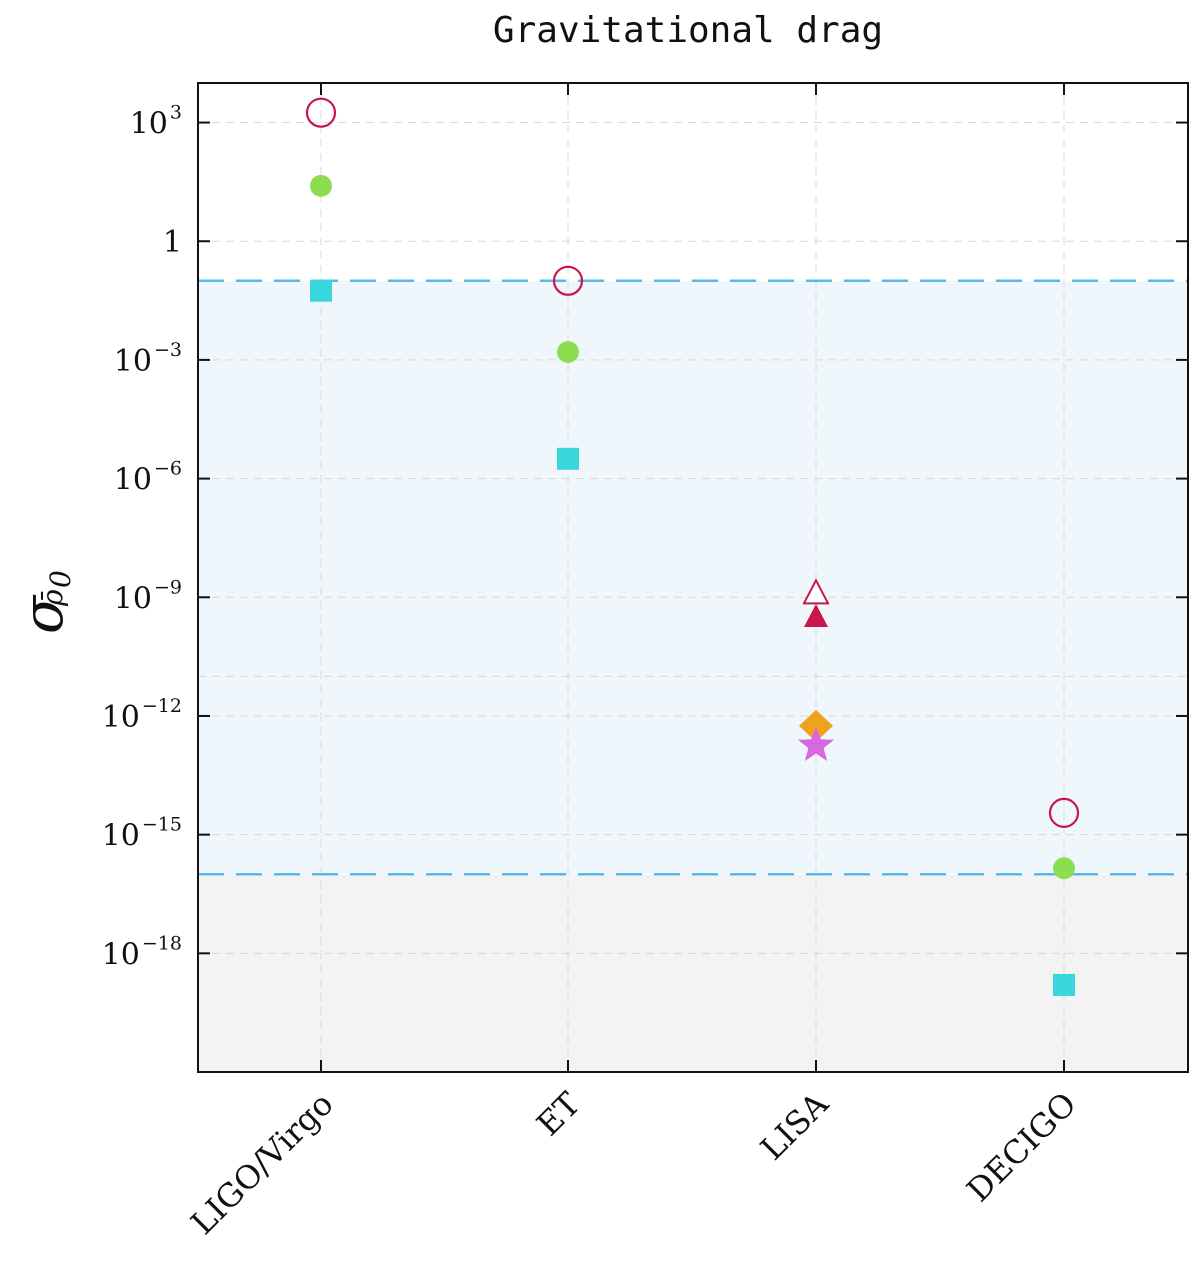 The image size is (1200, 1281). I want to click on point-filled-square-decigo, so click(1064, 984).